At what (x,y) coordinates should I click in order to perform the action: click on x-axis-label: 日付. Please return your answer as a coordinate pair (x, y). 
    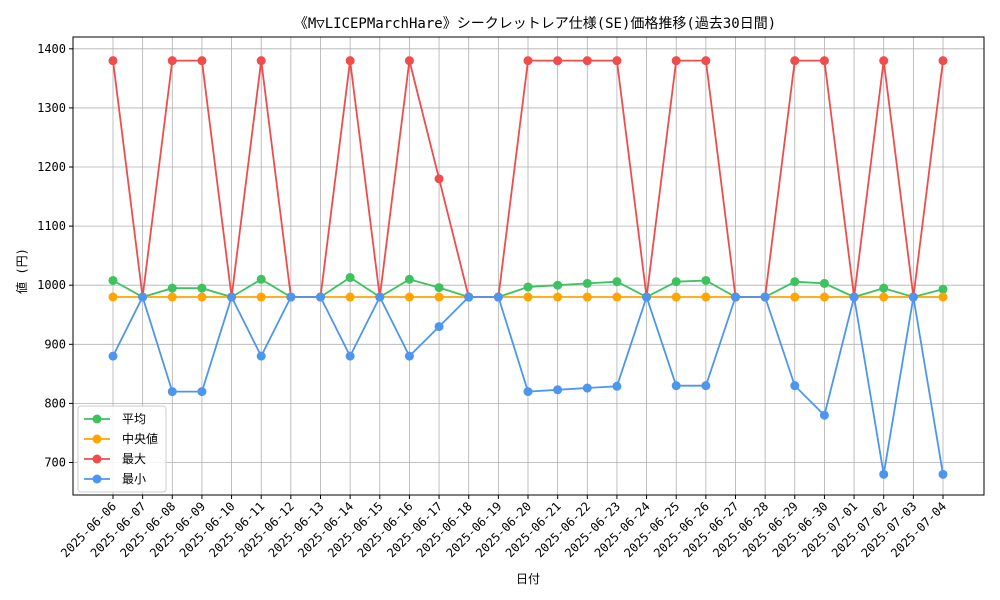
    Looking at the image, I should click on (528, 579).